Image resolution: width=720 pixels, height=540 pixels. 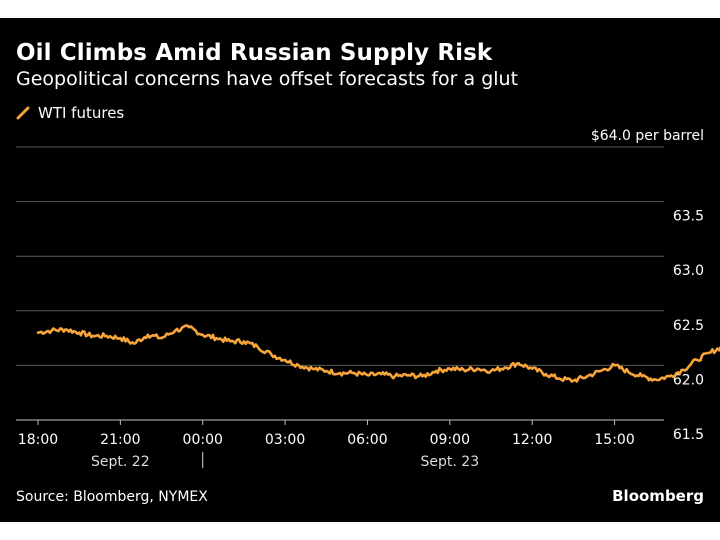 I want to click on legend-series-label: WTI futures, so click(x=81, y=113).